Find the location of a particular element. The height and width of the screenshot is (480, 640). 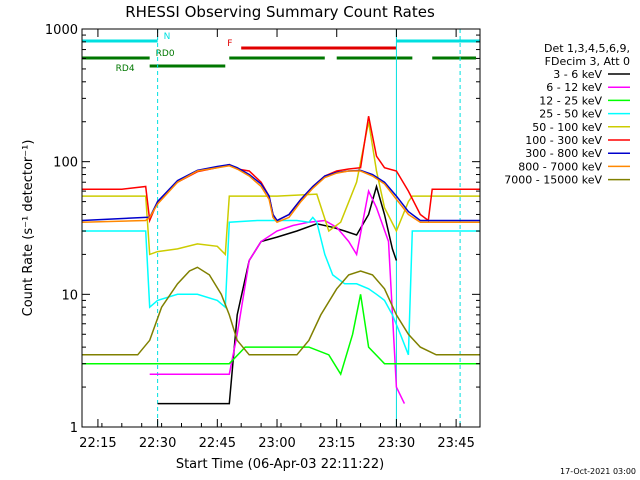

x-tick-label: 23:45 is located at coordinates (455, 443).